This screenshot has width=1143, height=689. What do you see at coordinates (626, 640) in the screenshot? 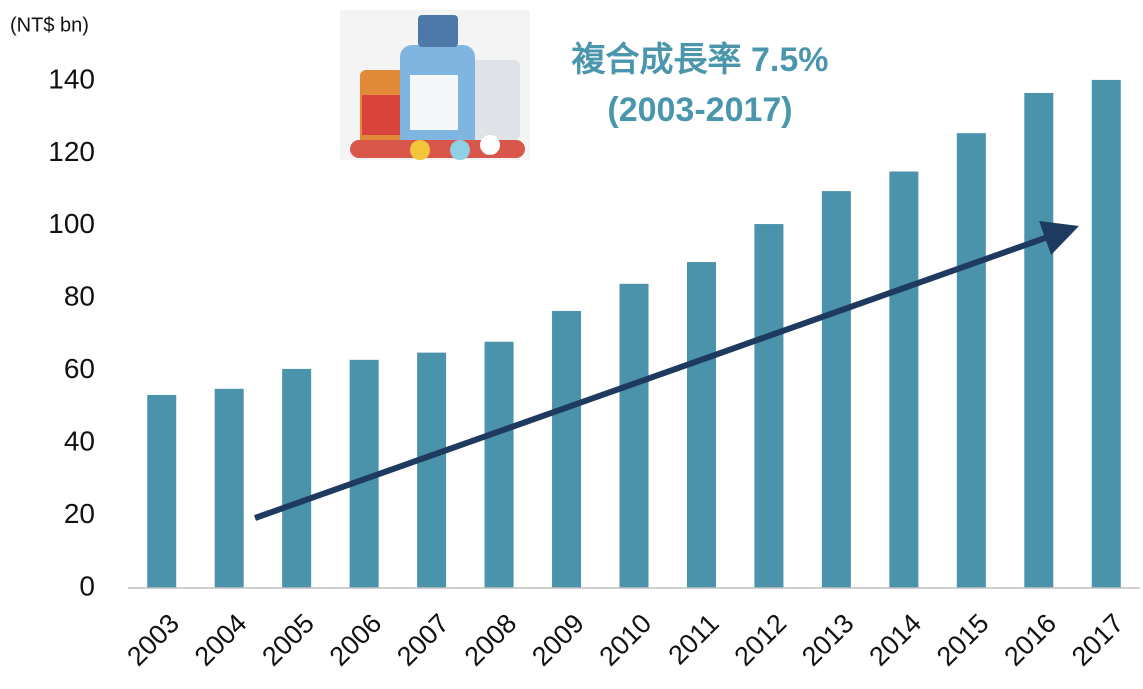
I see `x-tick-label: 2010` at bounding box center [626, 640].